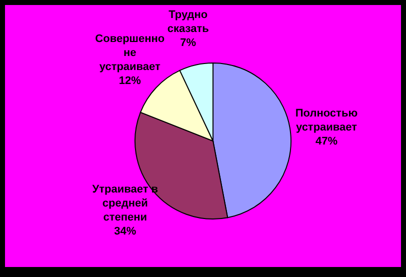 This screenshot has height=277, width=406. I want to click on data-label: 12%, so click(130, 80).